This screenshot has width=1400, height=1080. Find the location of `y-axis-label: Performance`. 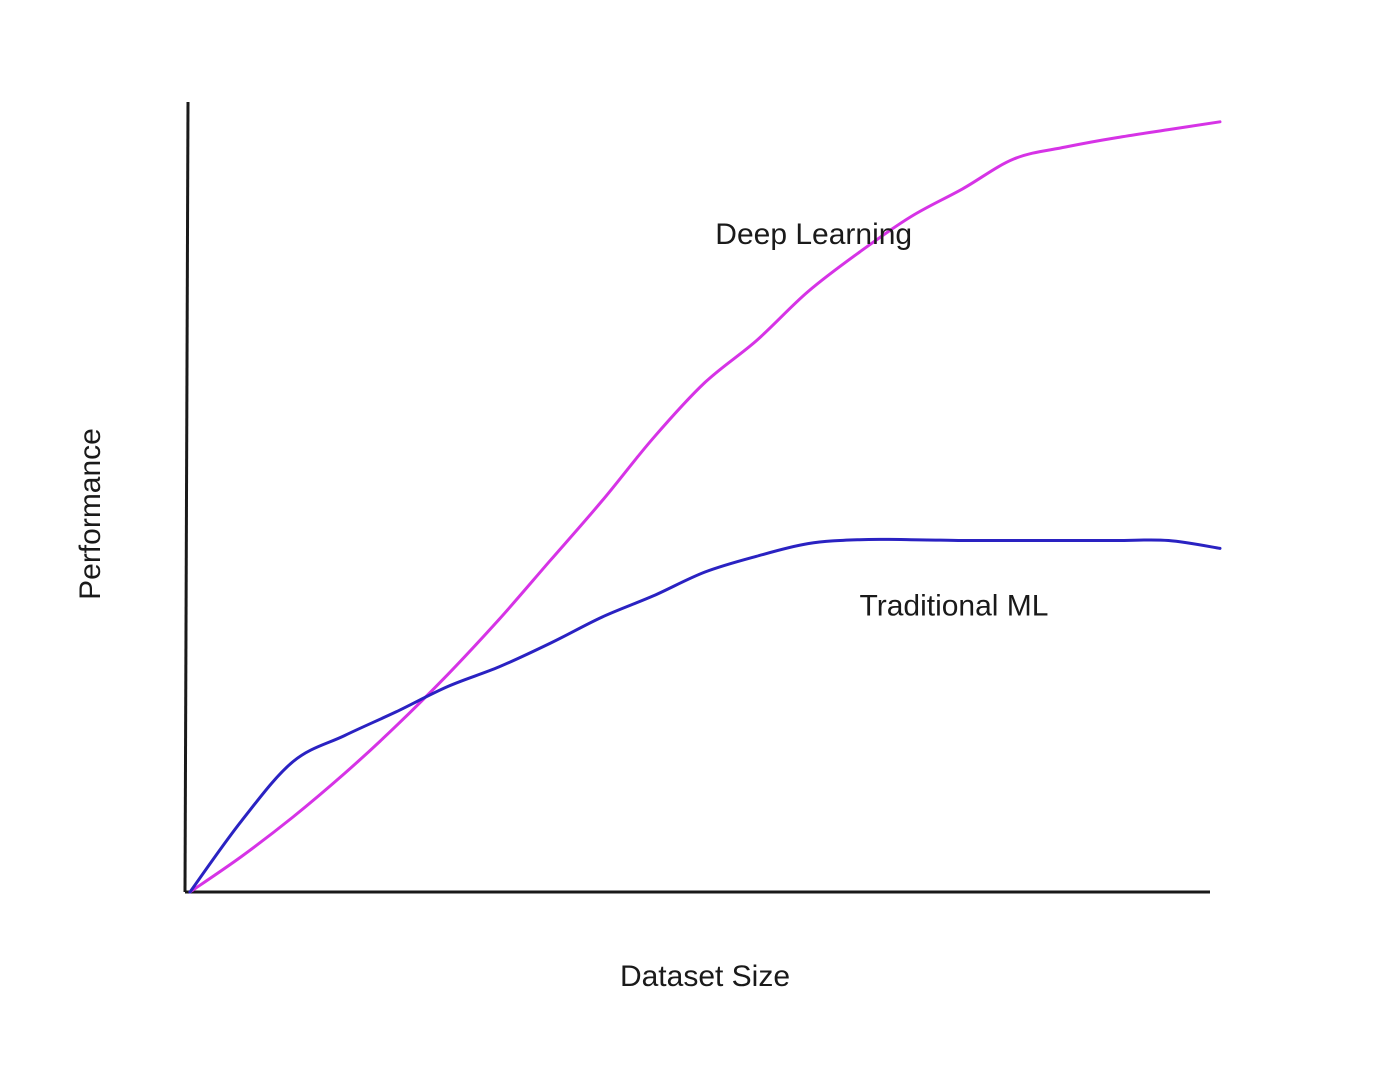

y-axis-label: Performance is located at coordinates (90, 514).